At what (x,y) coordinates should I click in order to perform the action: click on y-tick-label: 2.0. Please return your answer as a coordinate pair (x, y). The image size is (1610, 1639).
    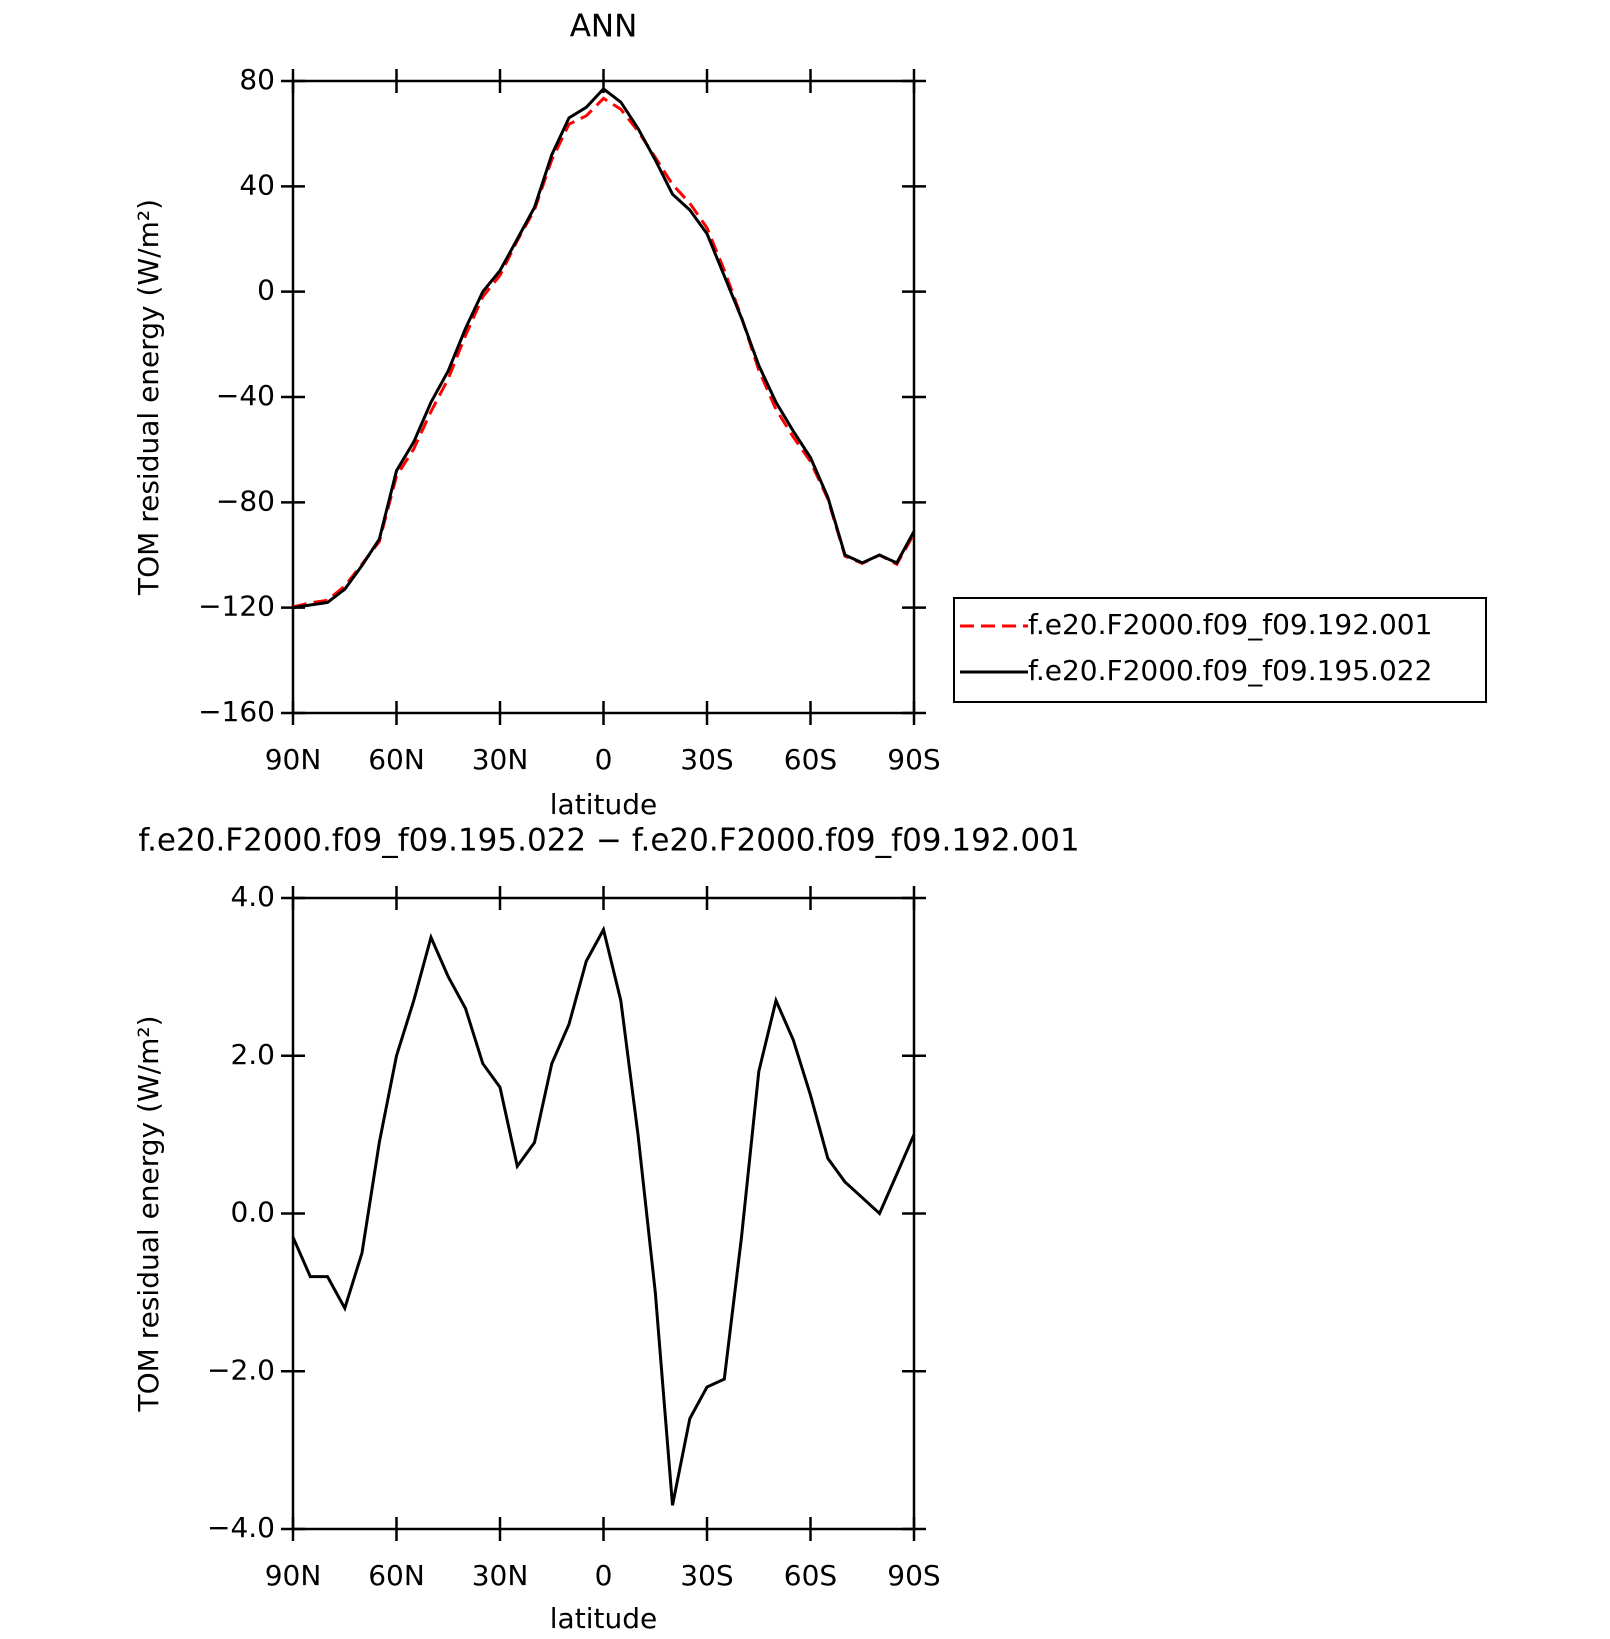
    Looking at the image, I should click on (252, 1054).